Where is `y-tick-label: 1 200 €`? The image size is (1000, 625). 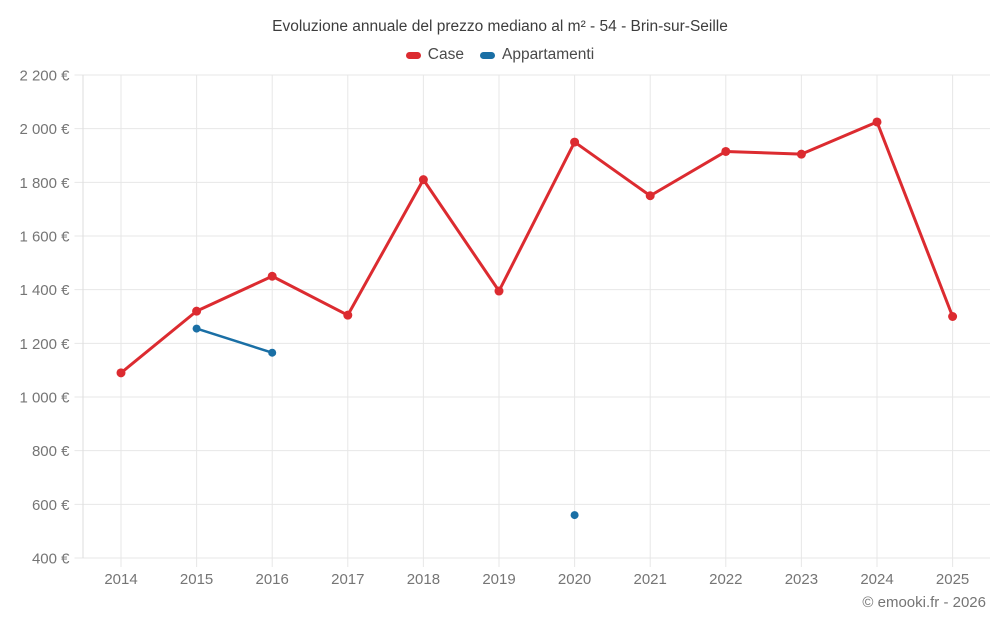
y-tick-label: 1 200 € is located at coordinates (44, 344).